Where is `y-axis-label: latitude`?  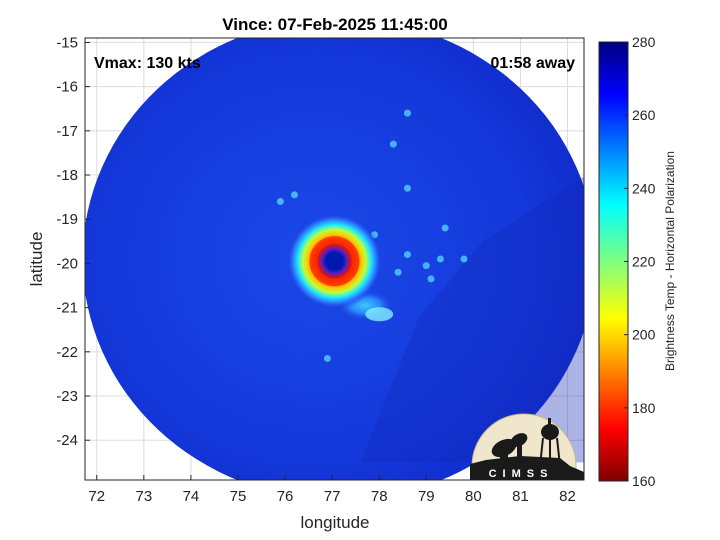
y-axis-label: latitude is located at coordinates (36, 259).